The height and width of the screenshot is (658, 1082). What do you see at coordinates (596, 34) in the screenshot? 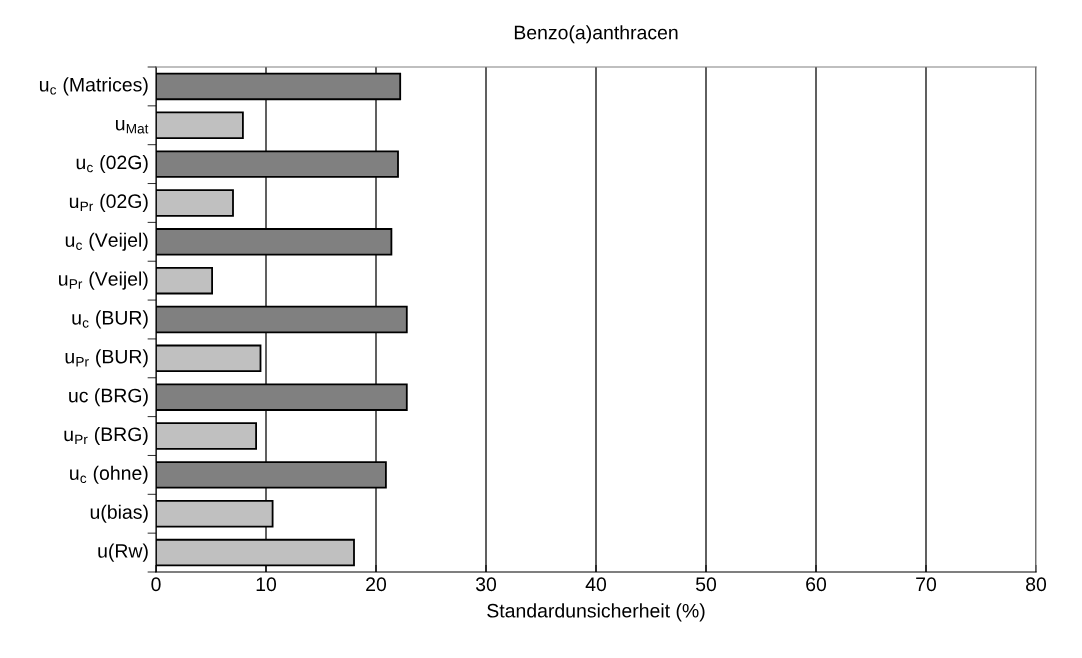
I see `chart-title: Benzo(a)anthracen` at bounding box center [596, 34].